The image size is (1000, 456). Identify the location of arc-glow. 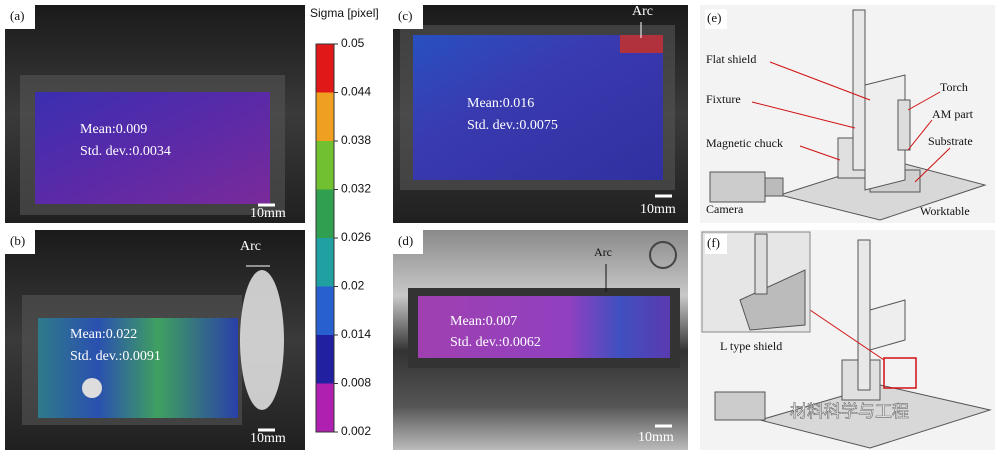
(262, 340).